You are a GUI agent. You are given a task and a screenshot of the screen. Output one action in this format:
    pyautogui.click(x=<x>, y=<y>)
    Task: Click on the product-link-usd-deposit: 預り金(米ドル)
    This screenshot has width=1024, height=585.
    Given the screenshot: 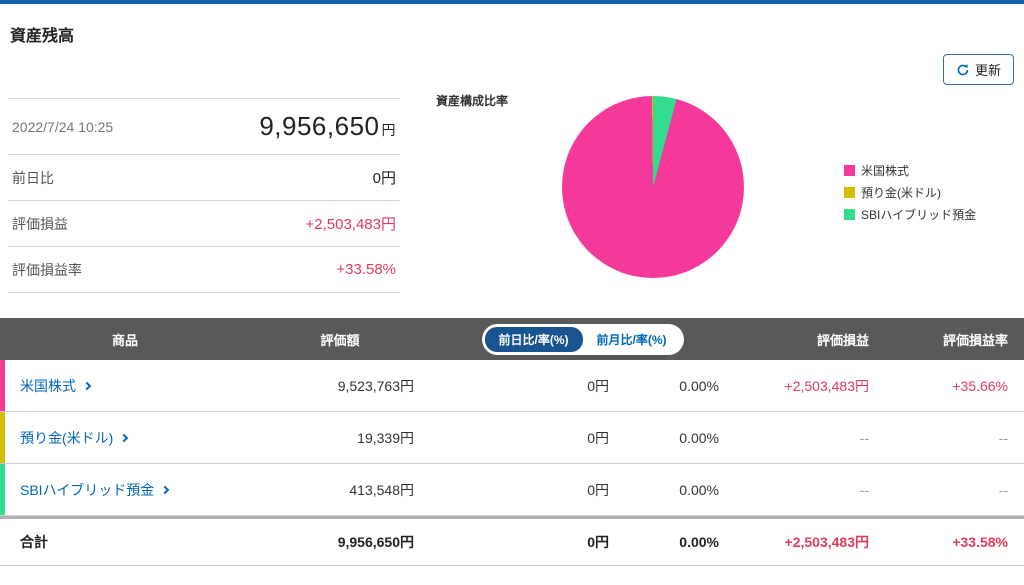 What is the action you would take?
    pyautogui.click(x=74, y=438)
    